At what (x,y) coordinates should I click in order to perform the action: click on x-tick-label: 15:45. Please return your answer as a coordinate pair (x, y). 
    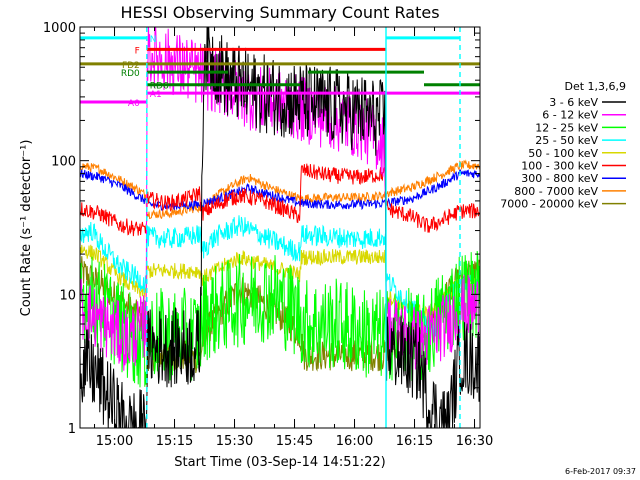
    Looking at the image, I should click on (294, 441).